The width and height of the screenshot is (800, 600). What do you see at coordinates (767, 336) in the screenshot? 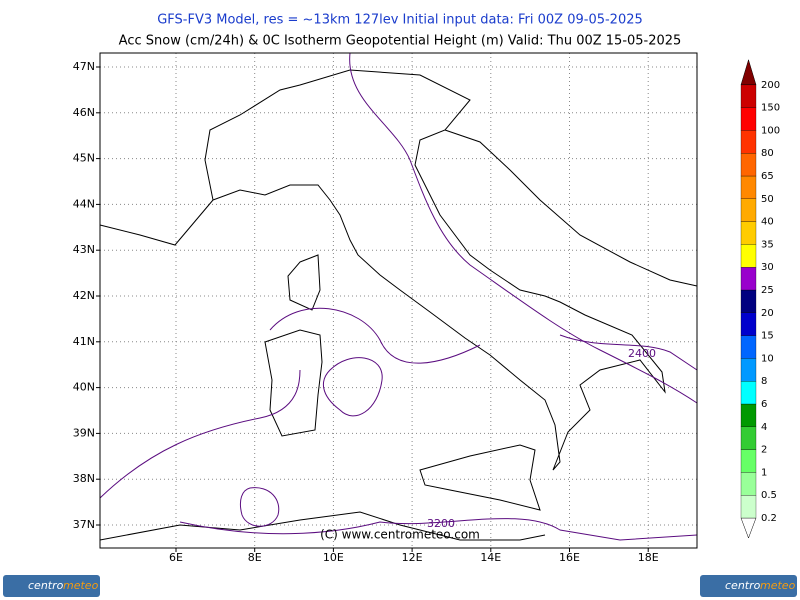
I see `legend-label: 15` at bounding box center [767, 336].